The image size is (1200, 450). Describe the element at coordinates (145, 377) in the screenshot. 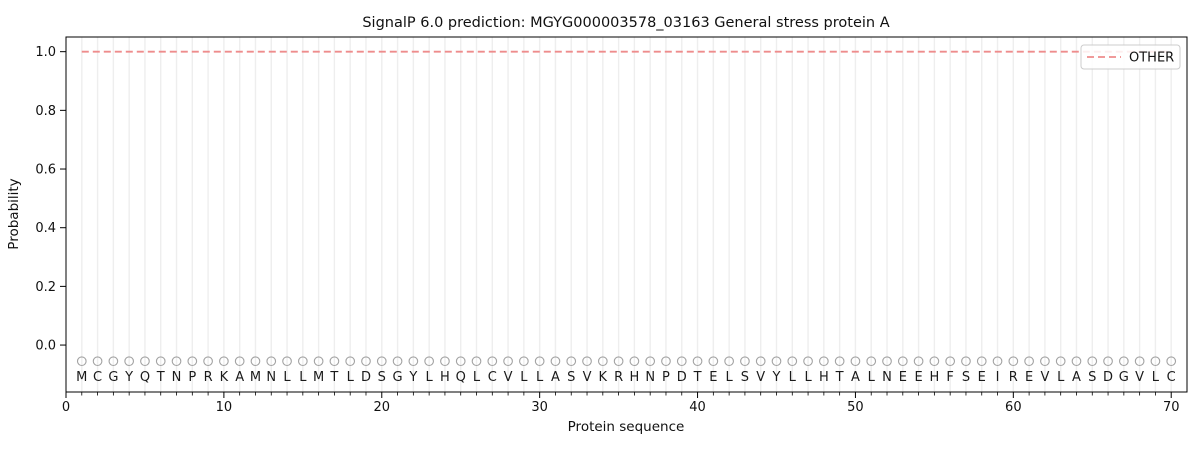

I see `sequence-letter: Q` at that location.